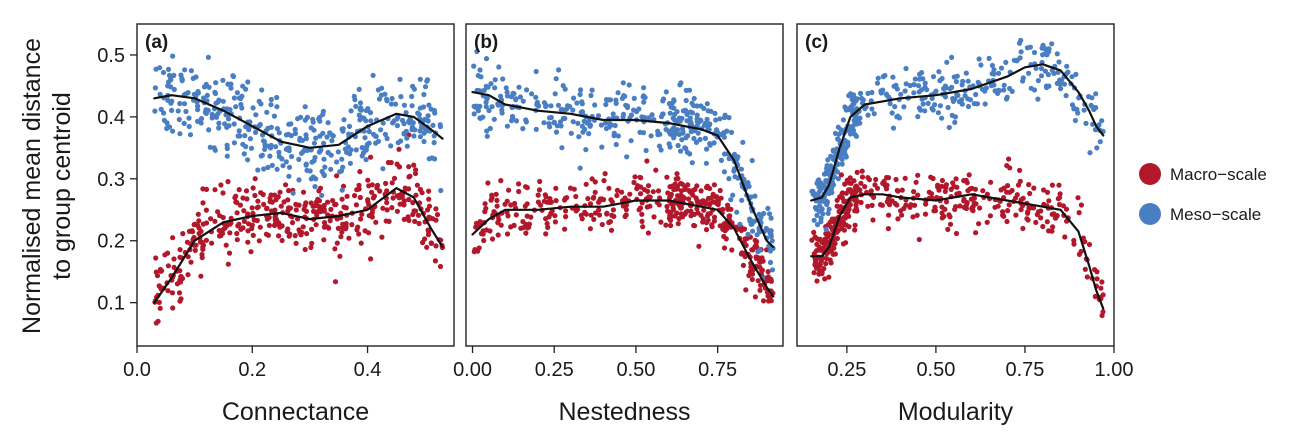 The height and width of the screenshot is (438, 1295). What do you see at coordinates (956, 412) in the screenshot?
I see `x-axis-title: Modularity` at bounding box center [956, 412].